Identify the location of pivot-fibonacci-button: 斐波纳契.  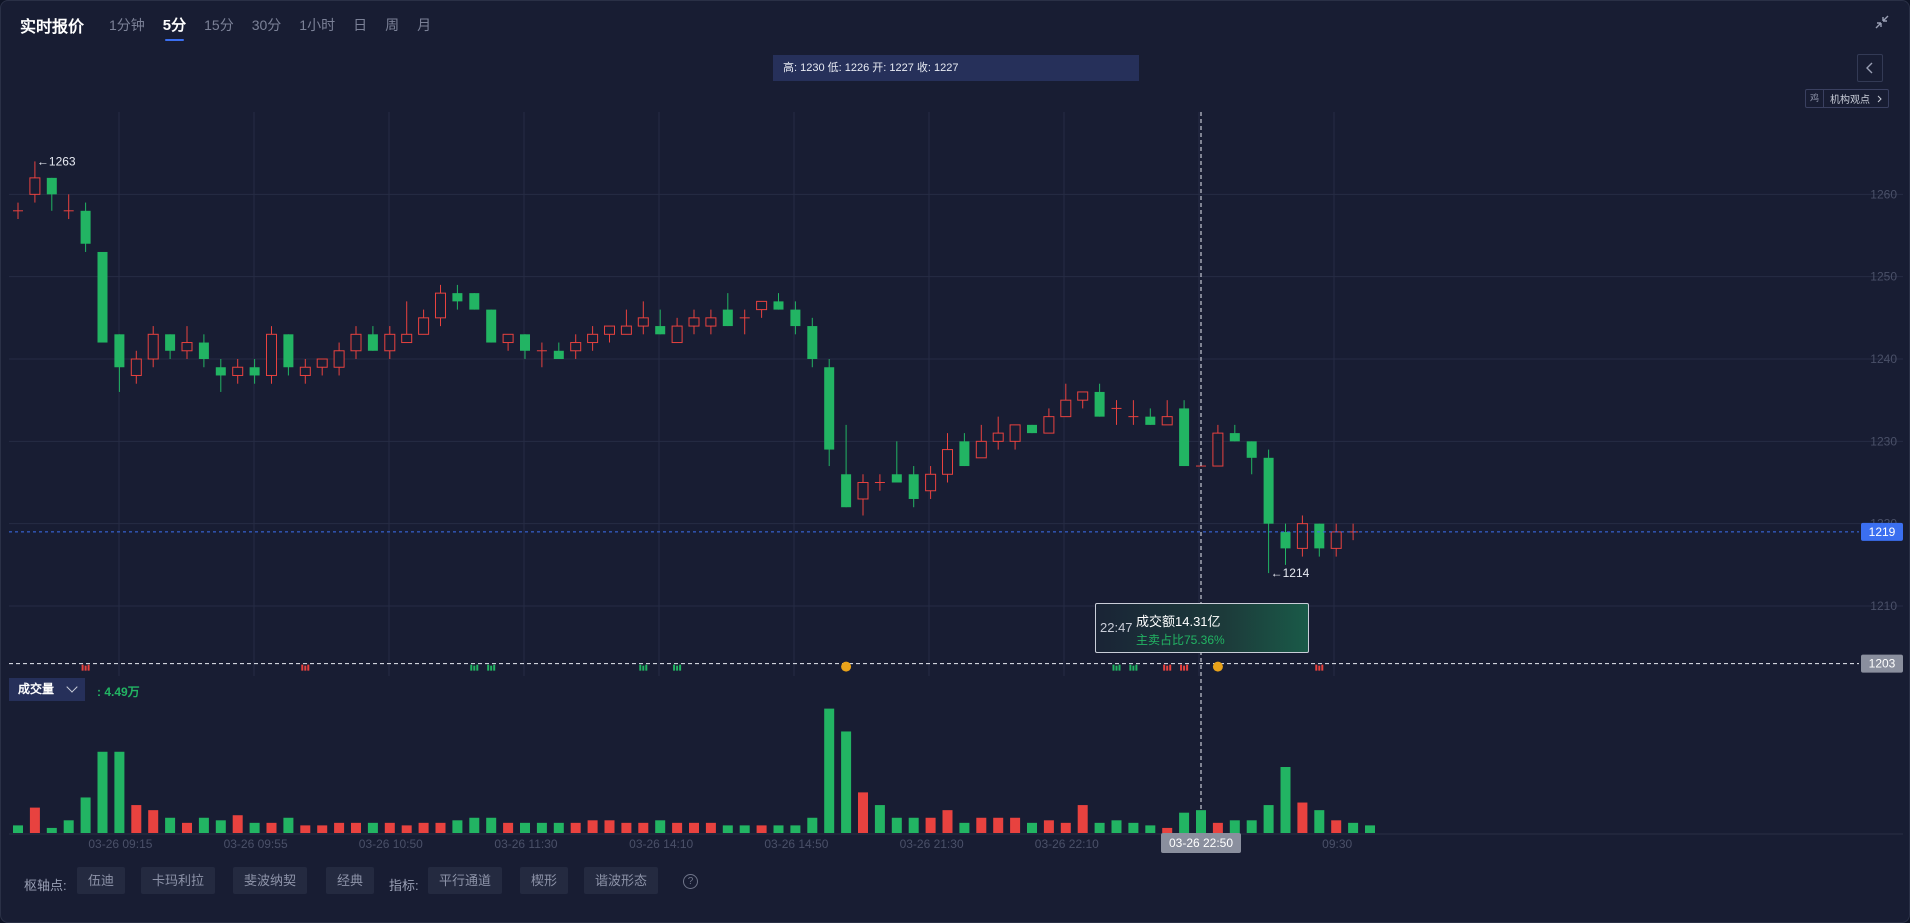
(270, 880).